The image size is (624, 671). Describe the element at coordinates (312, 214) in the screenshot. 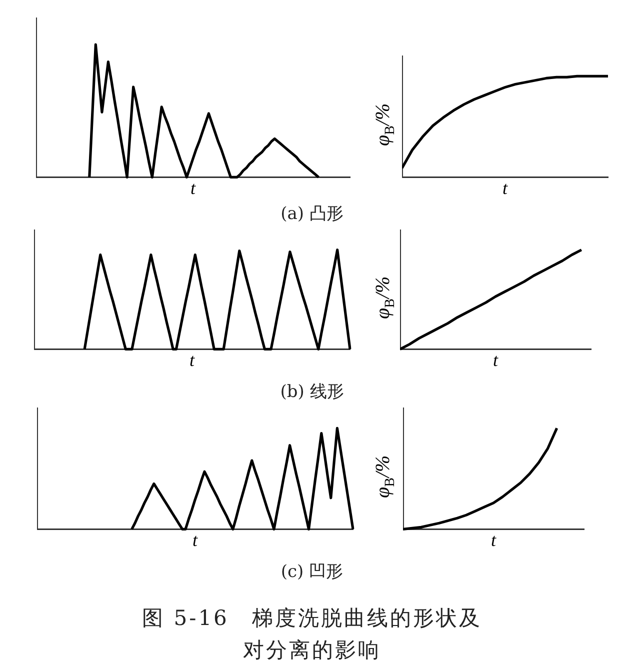

I see `text: (a) 凸形` at that location.